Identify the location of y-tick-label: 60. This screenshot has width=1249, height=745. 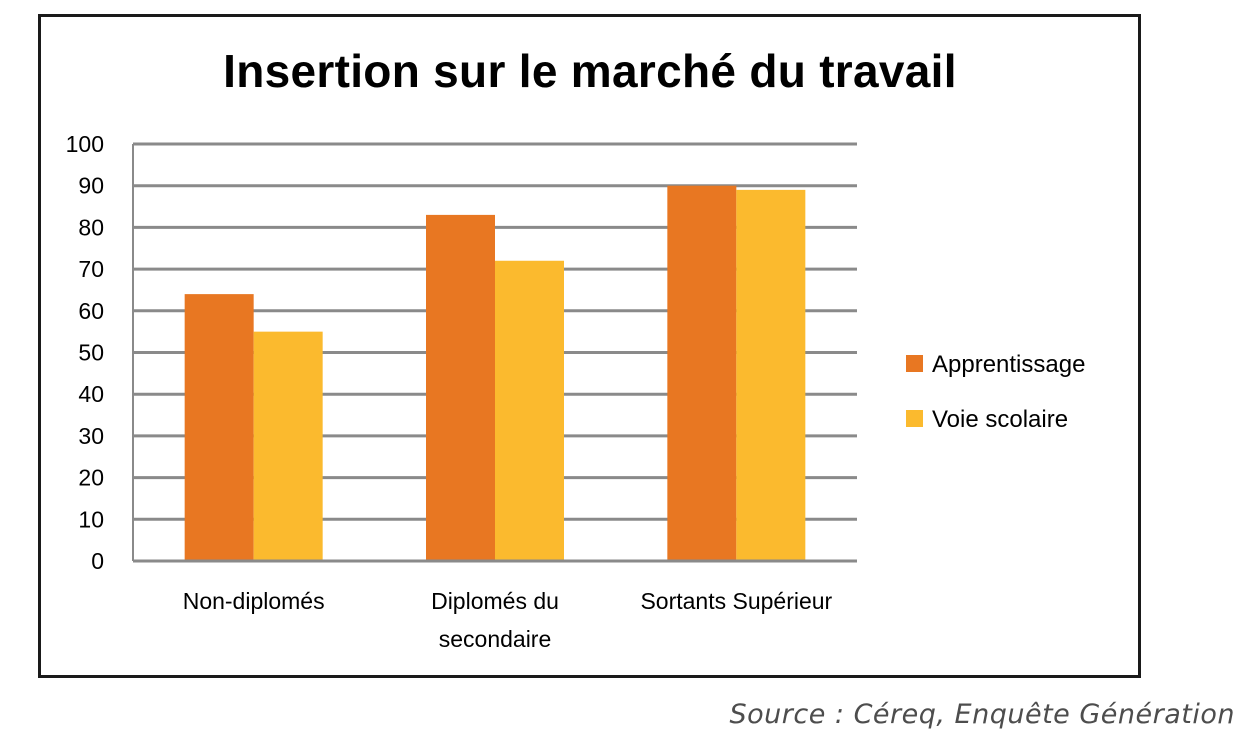
(91, 311).